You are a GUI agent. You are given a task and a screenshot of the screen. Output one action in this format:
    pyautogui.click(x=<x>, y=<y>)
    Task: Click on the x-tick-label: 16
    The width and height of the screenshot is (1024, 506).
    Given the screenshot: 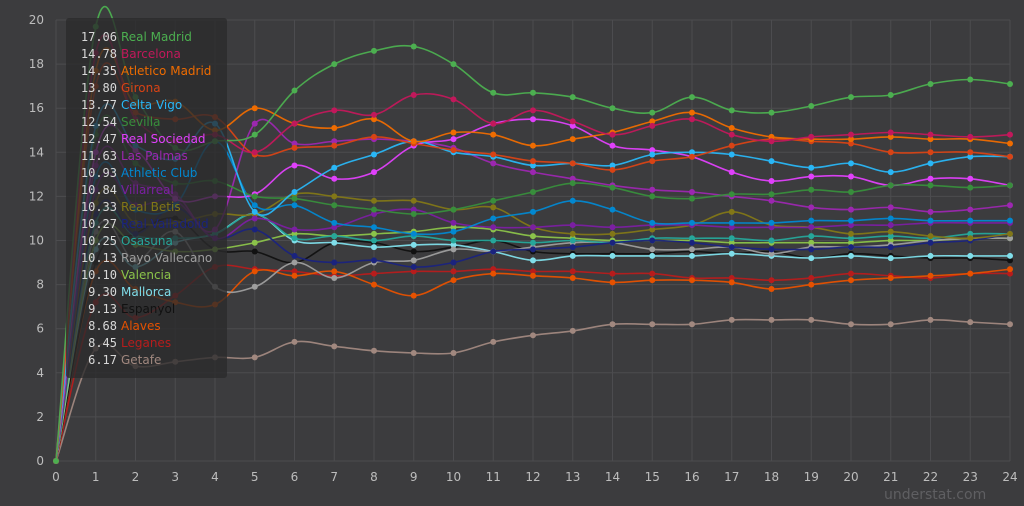 What is the action you would take?
    pyautogui.click(x=691, y=477)
    